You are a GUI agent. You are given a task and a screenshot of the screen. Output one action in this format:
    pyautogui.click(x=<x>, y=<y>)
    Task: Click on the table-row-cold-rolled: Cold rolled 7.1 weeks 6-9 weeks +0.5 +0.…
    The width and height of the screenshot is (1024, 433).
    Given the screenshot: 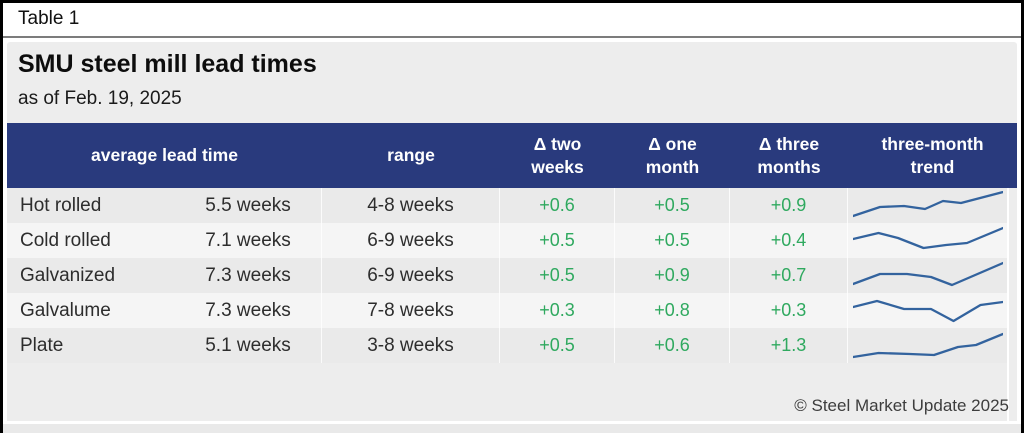 What is the action you would take?
    pyautogui.click(x=507, y=240)
    